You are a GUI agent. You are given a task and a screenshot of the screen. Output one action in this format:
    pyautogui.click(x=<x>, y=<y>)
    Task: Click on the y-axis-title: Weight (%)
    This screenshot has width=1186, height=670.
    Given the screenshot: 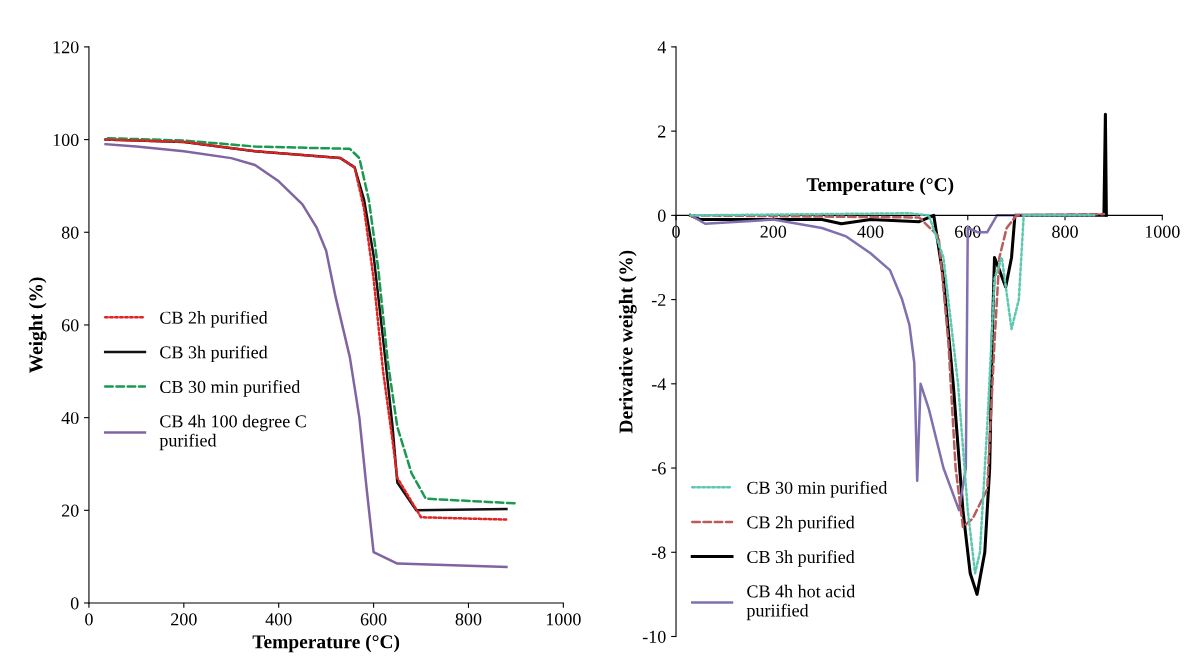 What is the action you would take?
    pyautogui.click(x=37, y=325)
    